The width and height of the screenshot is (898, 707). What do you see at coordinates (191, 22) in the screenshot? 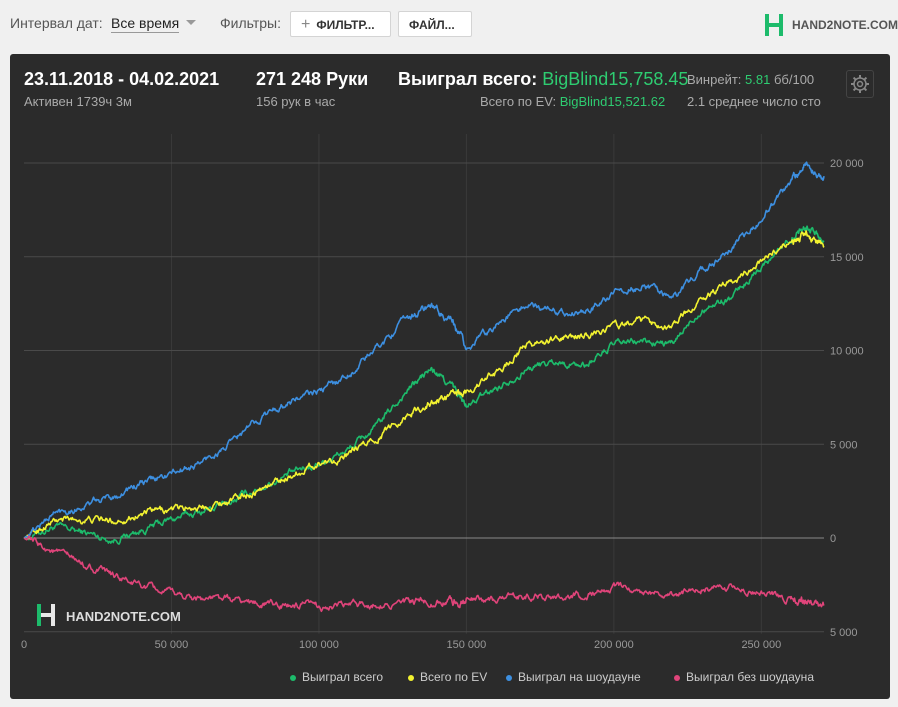
I see `chevron-down-icon` at bounding box center [191, 22].